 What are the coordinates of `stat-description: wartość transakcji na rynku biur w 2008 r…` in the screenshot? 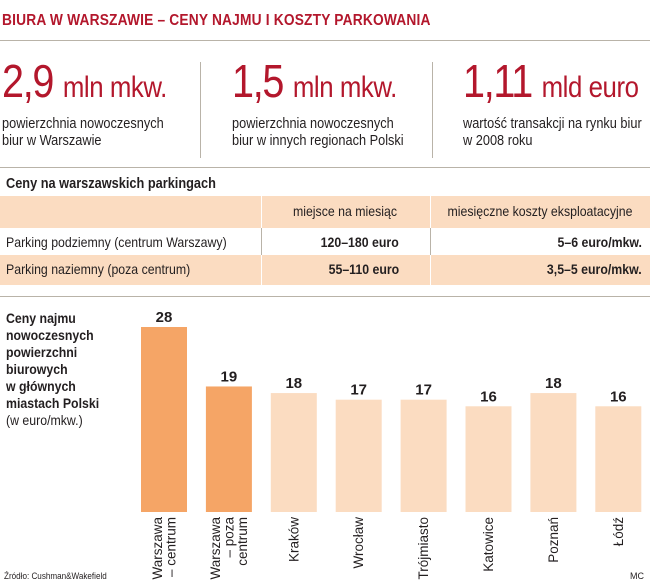 It's located at (552, 132).